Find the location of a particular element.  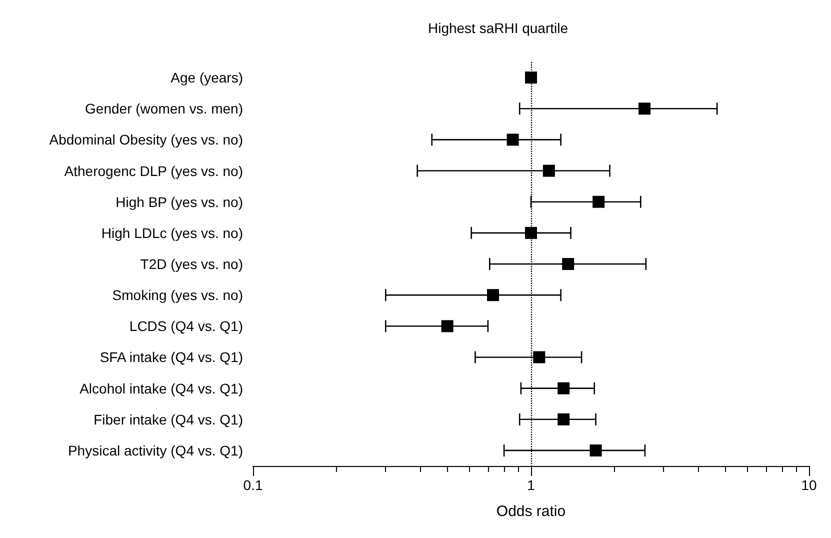

y-tick-label: High LDLc (yes vs. no) is located at coordinates (172, 232).